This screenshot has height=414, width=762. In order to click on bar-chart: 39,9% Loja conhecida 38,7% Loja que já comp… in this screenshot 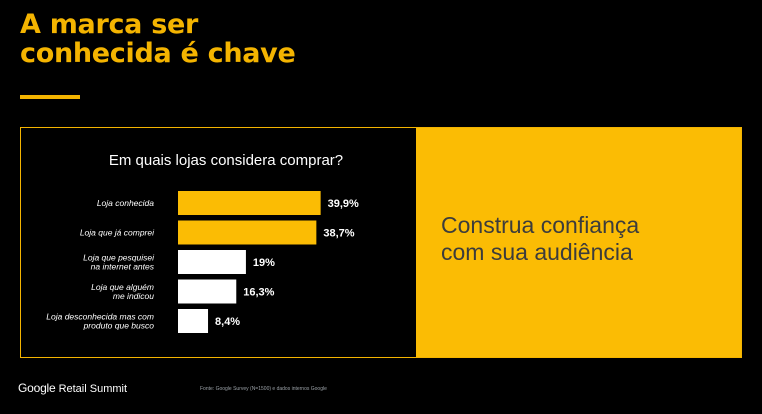, I will do `click(202, 262)`.